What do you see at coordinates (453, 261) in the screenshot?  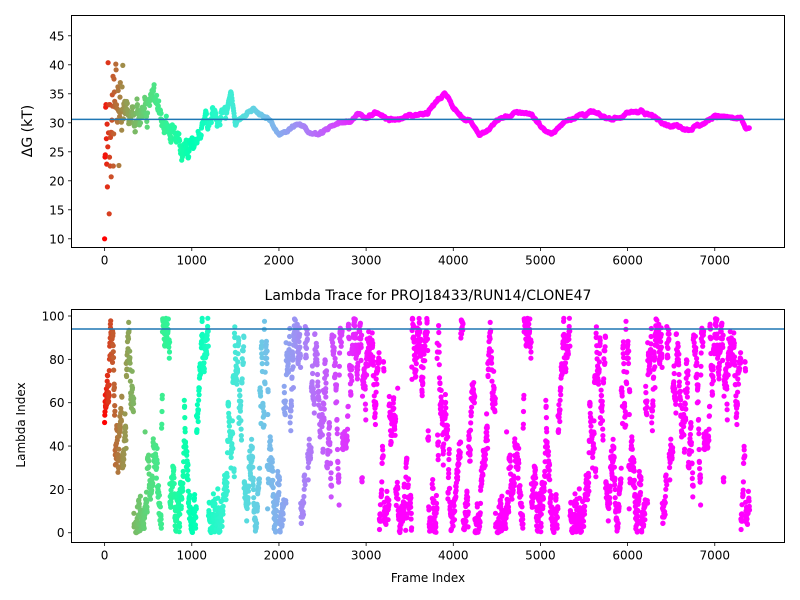 I see `x-tick-label: 4000` at bounding box center [453, 261].